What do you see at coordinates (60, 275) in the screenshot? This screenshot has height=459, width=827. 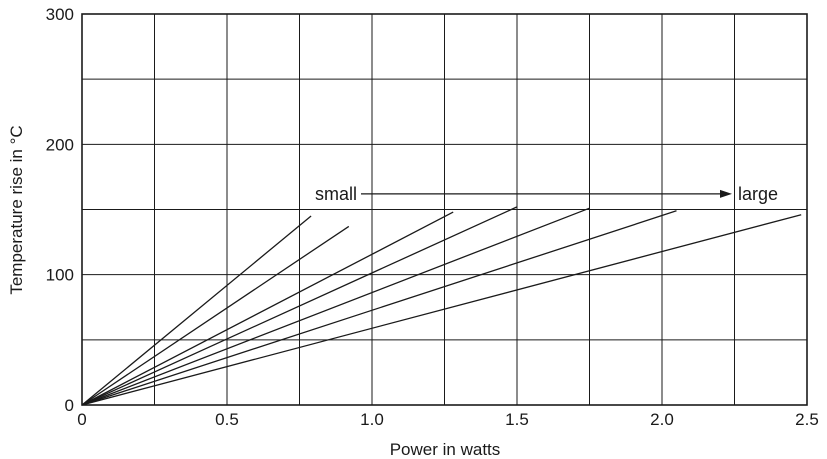 I see `y-tick-label: 100` at bounding box center [60, 275].